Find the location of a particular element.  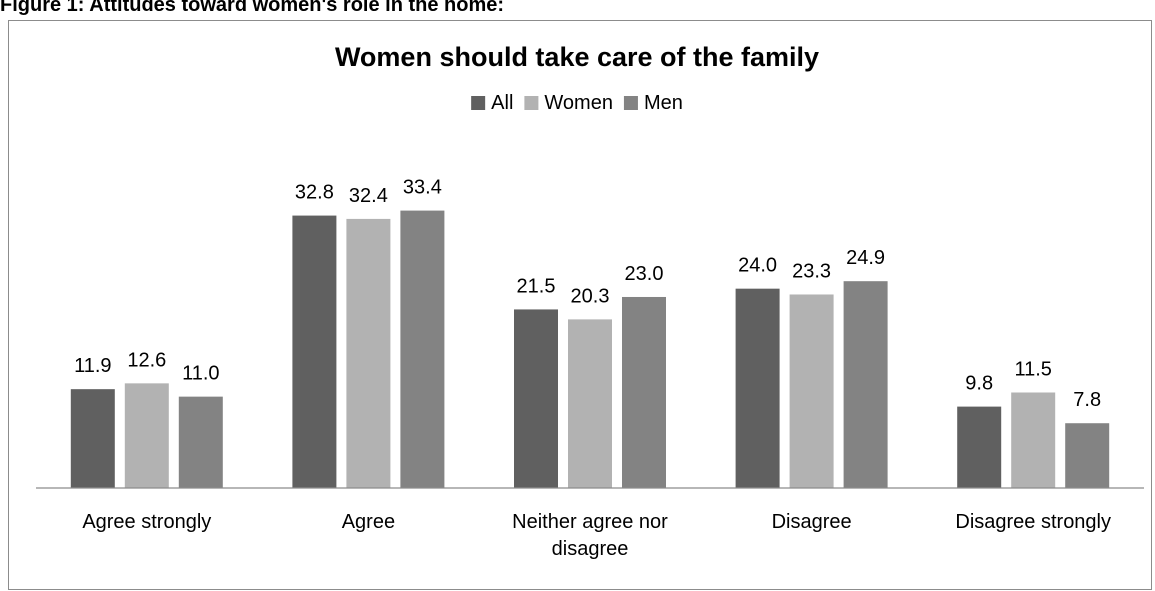

legend-swatch-women is located at coordinates (531, 103).